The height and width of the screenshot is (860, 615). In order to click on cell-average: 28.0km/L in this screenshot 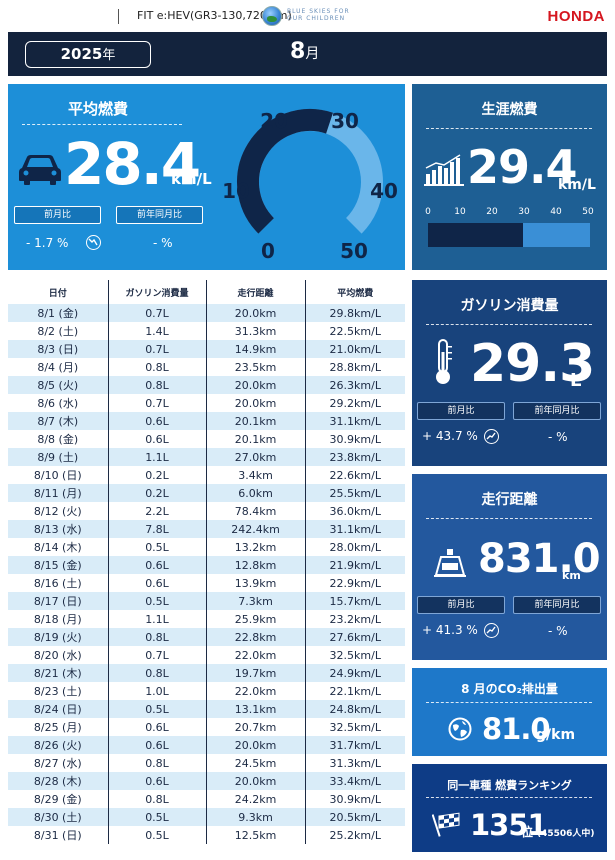, I will do `click(354, 547)`.